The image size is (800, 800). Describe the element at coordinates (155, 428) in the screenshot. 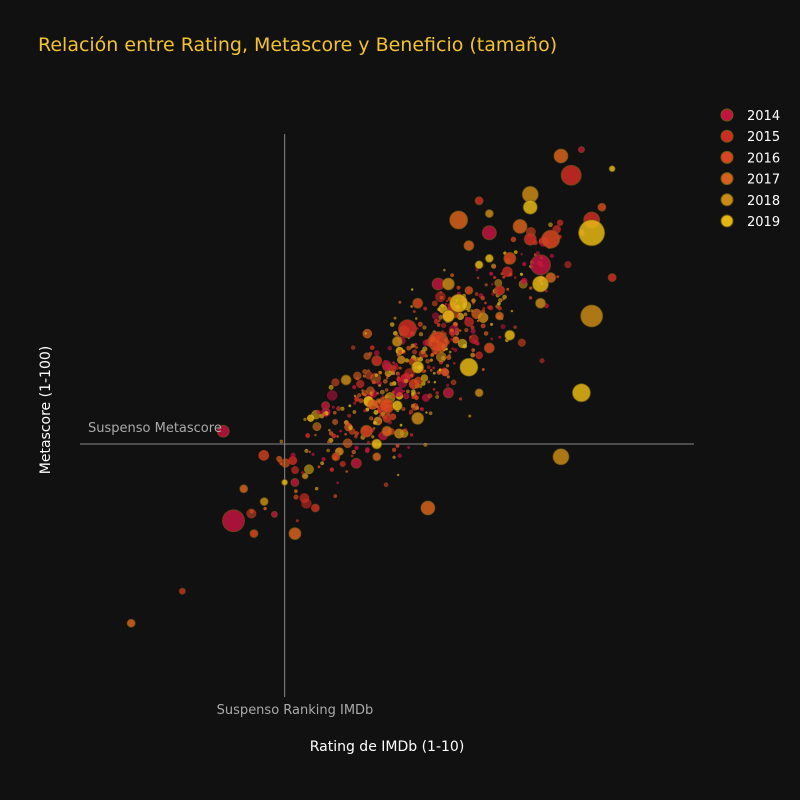

I see `metascore-fail-label: Suspenso Metascore` at that location.